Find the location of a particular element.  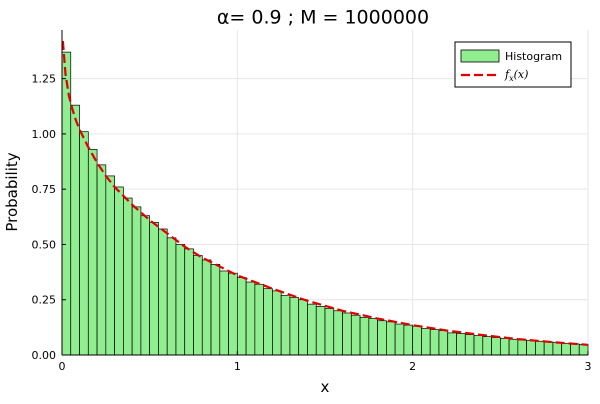

legend-histogram-swatch is located at coordinates (480, 56).